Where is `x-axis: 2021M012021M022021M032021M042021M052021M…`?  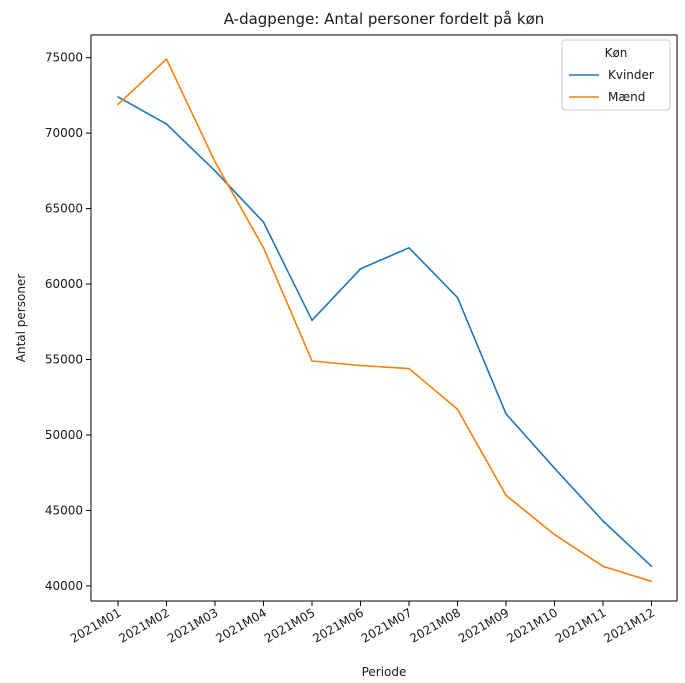
x-axis: 2021M012021M022021M032021M042021M052021M… is located at coordinates (362, 623).